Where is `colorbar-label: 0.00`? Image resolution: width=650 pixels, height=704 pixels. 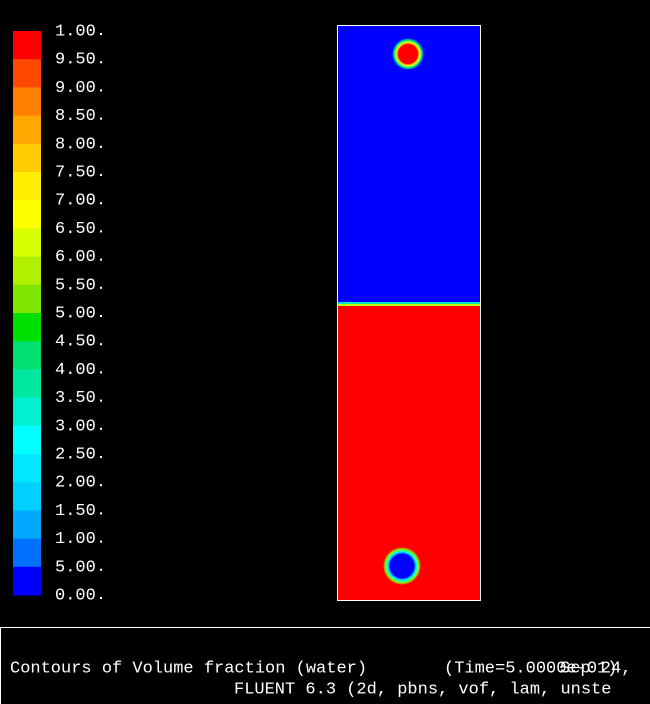 colorbar-label: 0.00 is located at coordinates (75, 595).